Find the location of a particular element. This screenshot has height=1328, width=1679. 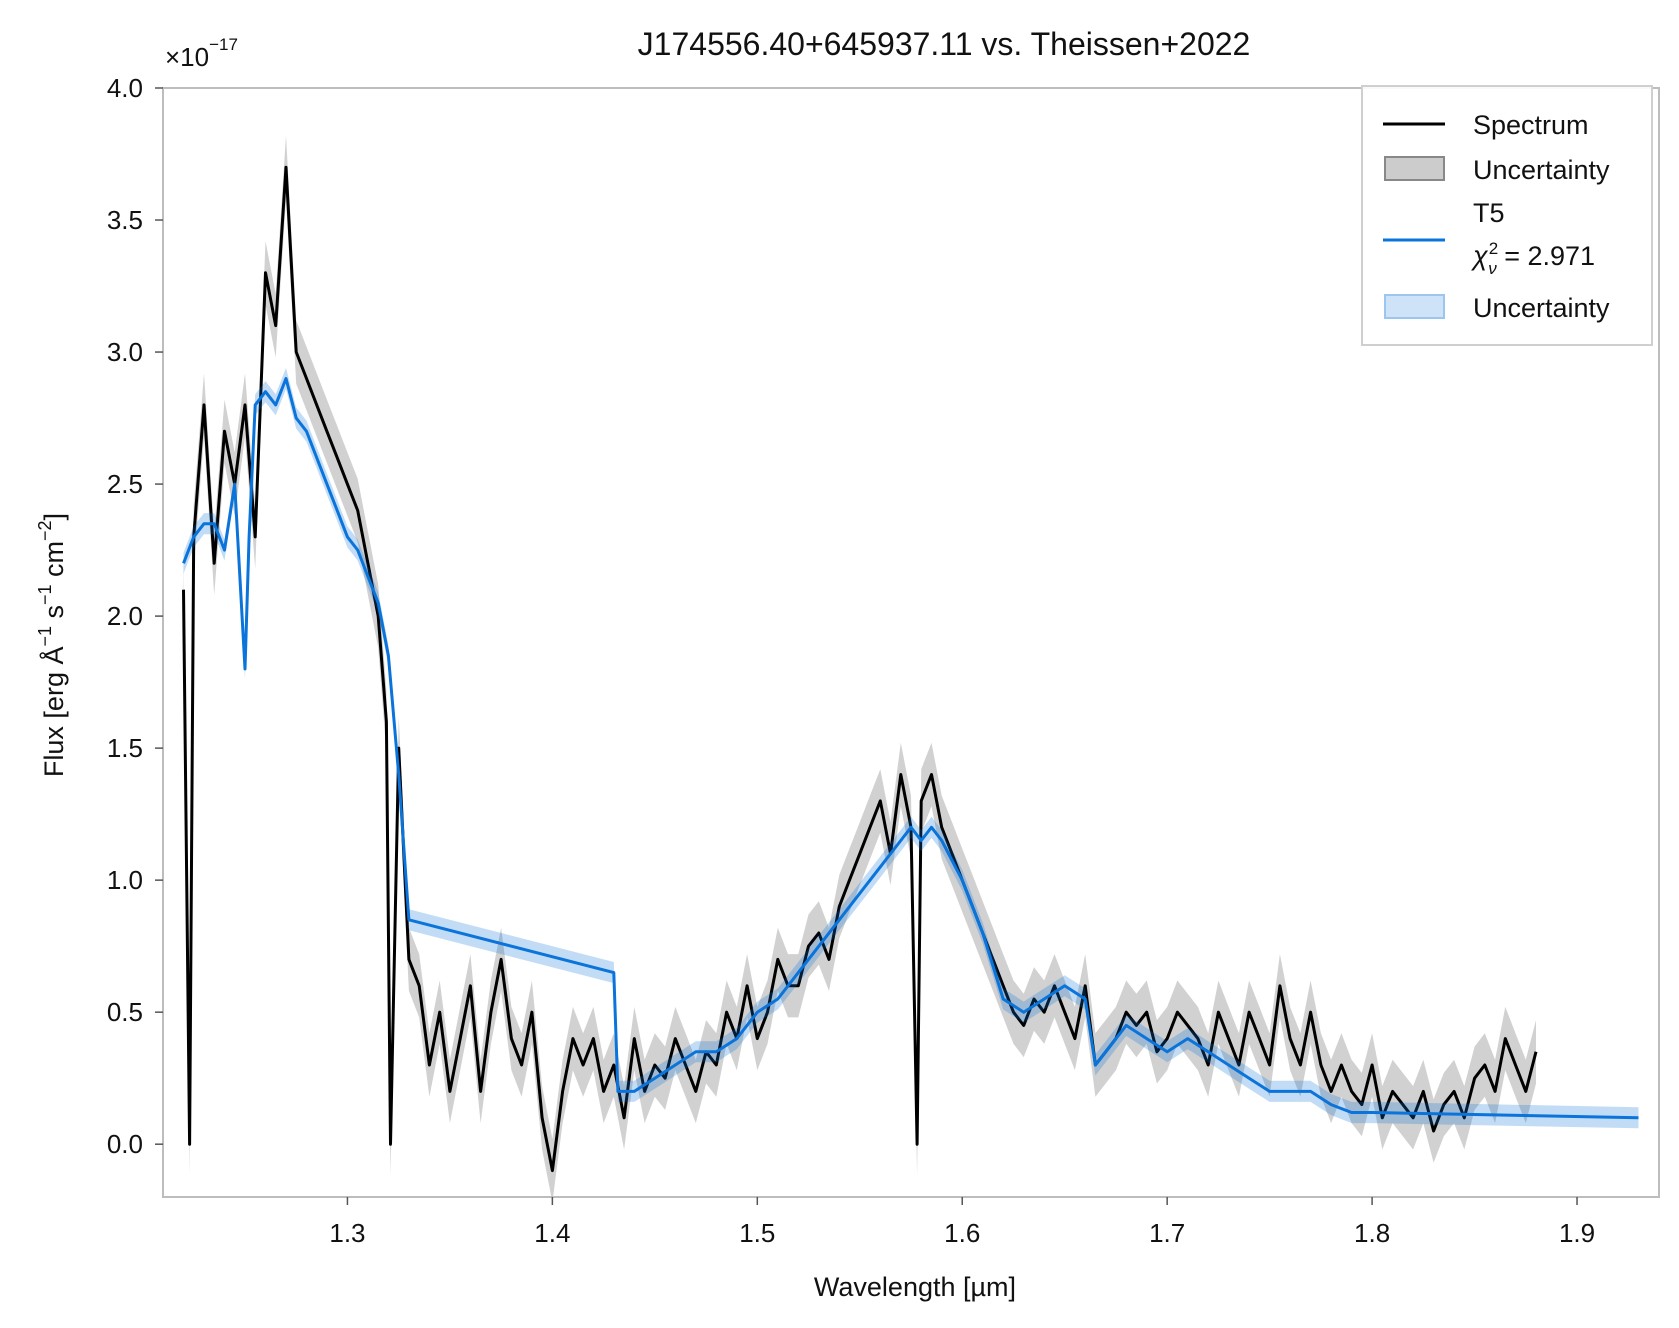

y-scale-factor: ×10⁻¹⁷ is located at coordinates (201, 53).